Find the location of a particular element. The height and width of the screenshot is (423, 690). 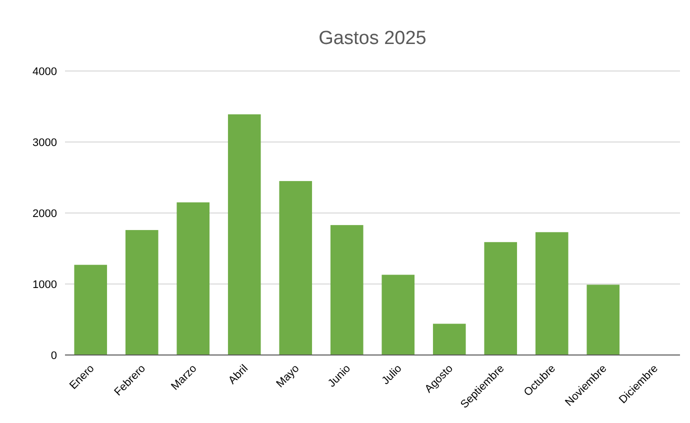

y-tick-label: 2000 is located at coordinates (44, 214).